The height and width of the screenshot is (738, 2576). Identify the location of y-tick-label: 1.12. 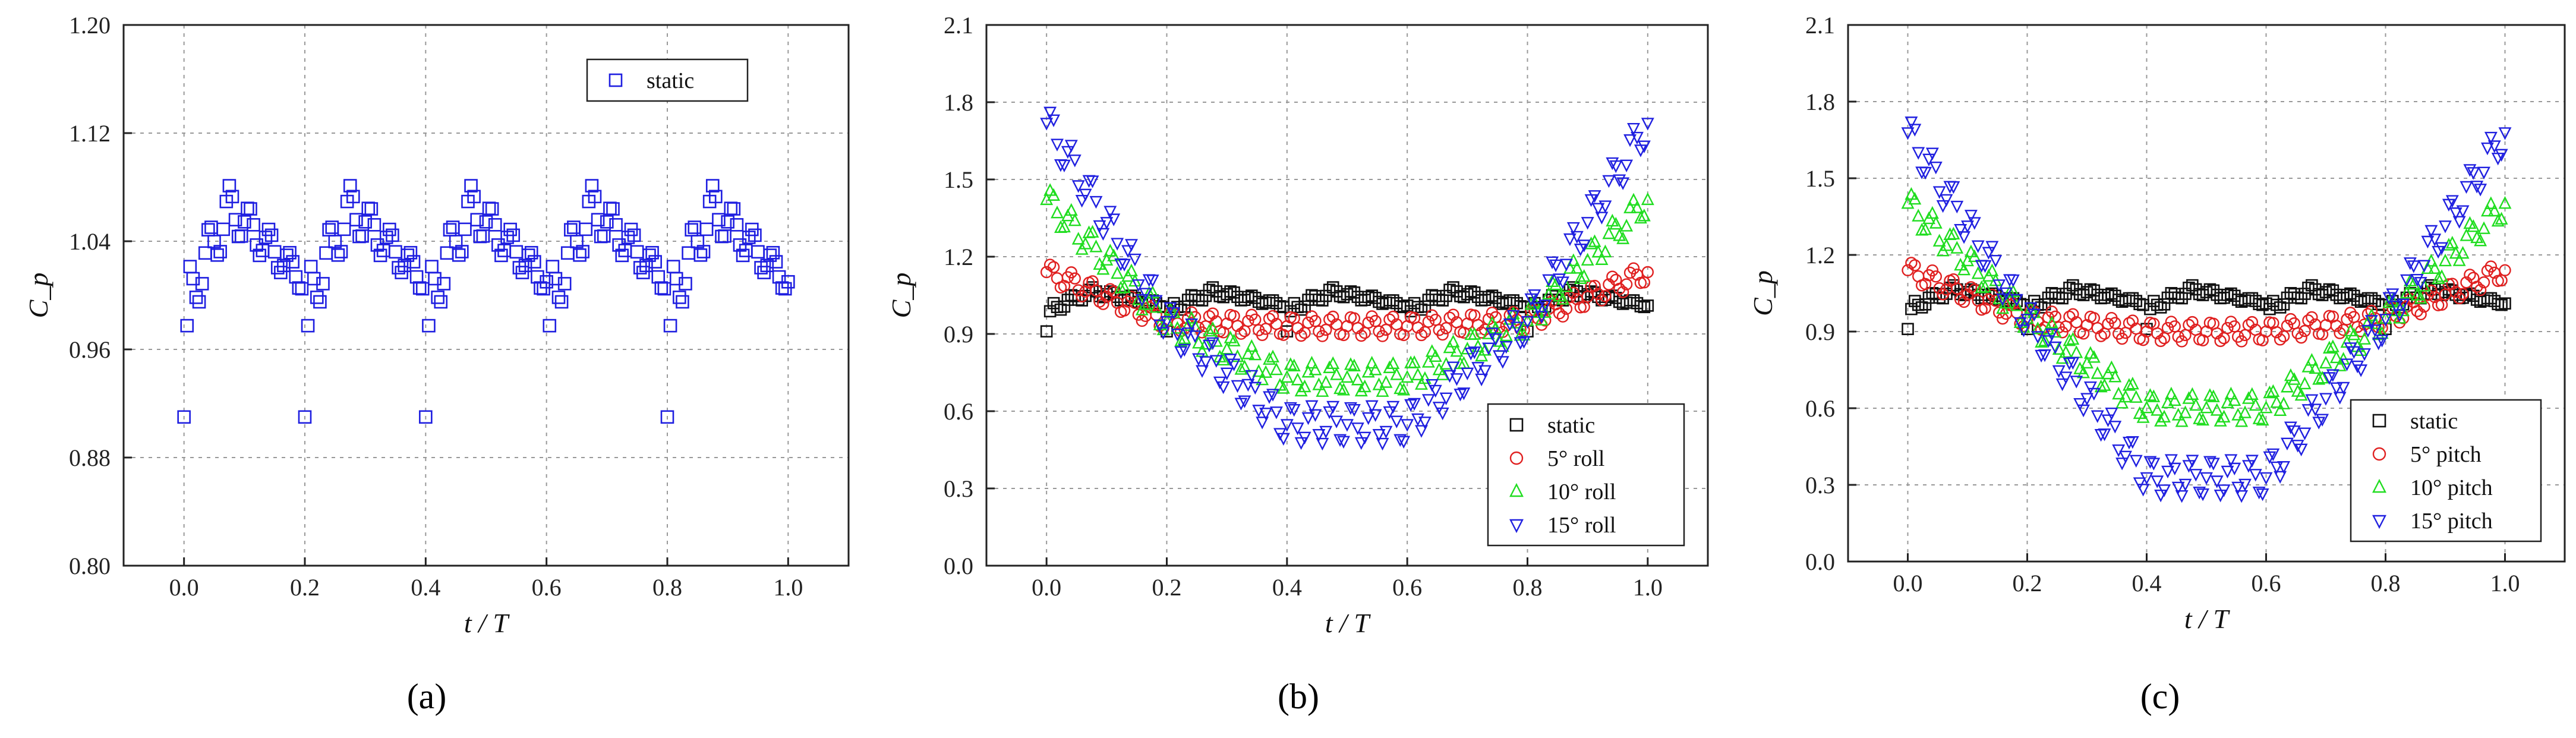
(90, 133).